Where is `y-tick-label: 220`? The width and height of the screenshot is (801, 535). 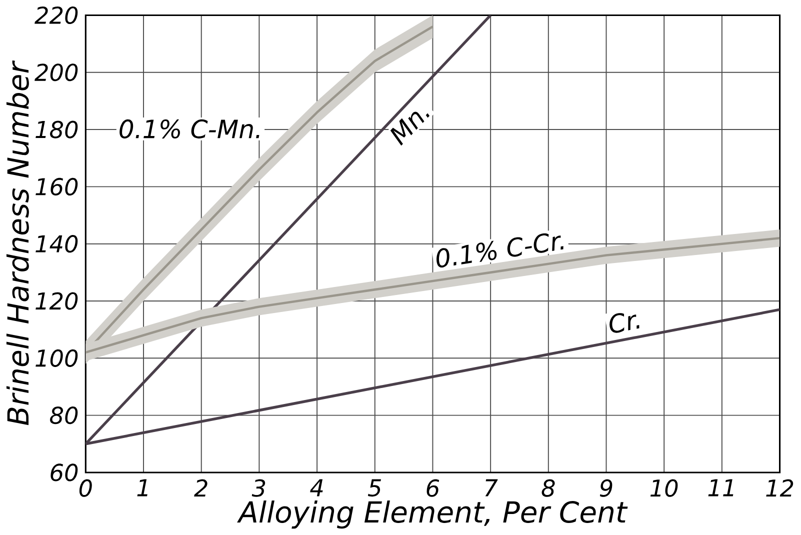 y-tick-label: 220 is located at coordinates (56, 15).